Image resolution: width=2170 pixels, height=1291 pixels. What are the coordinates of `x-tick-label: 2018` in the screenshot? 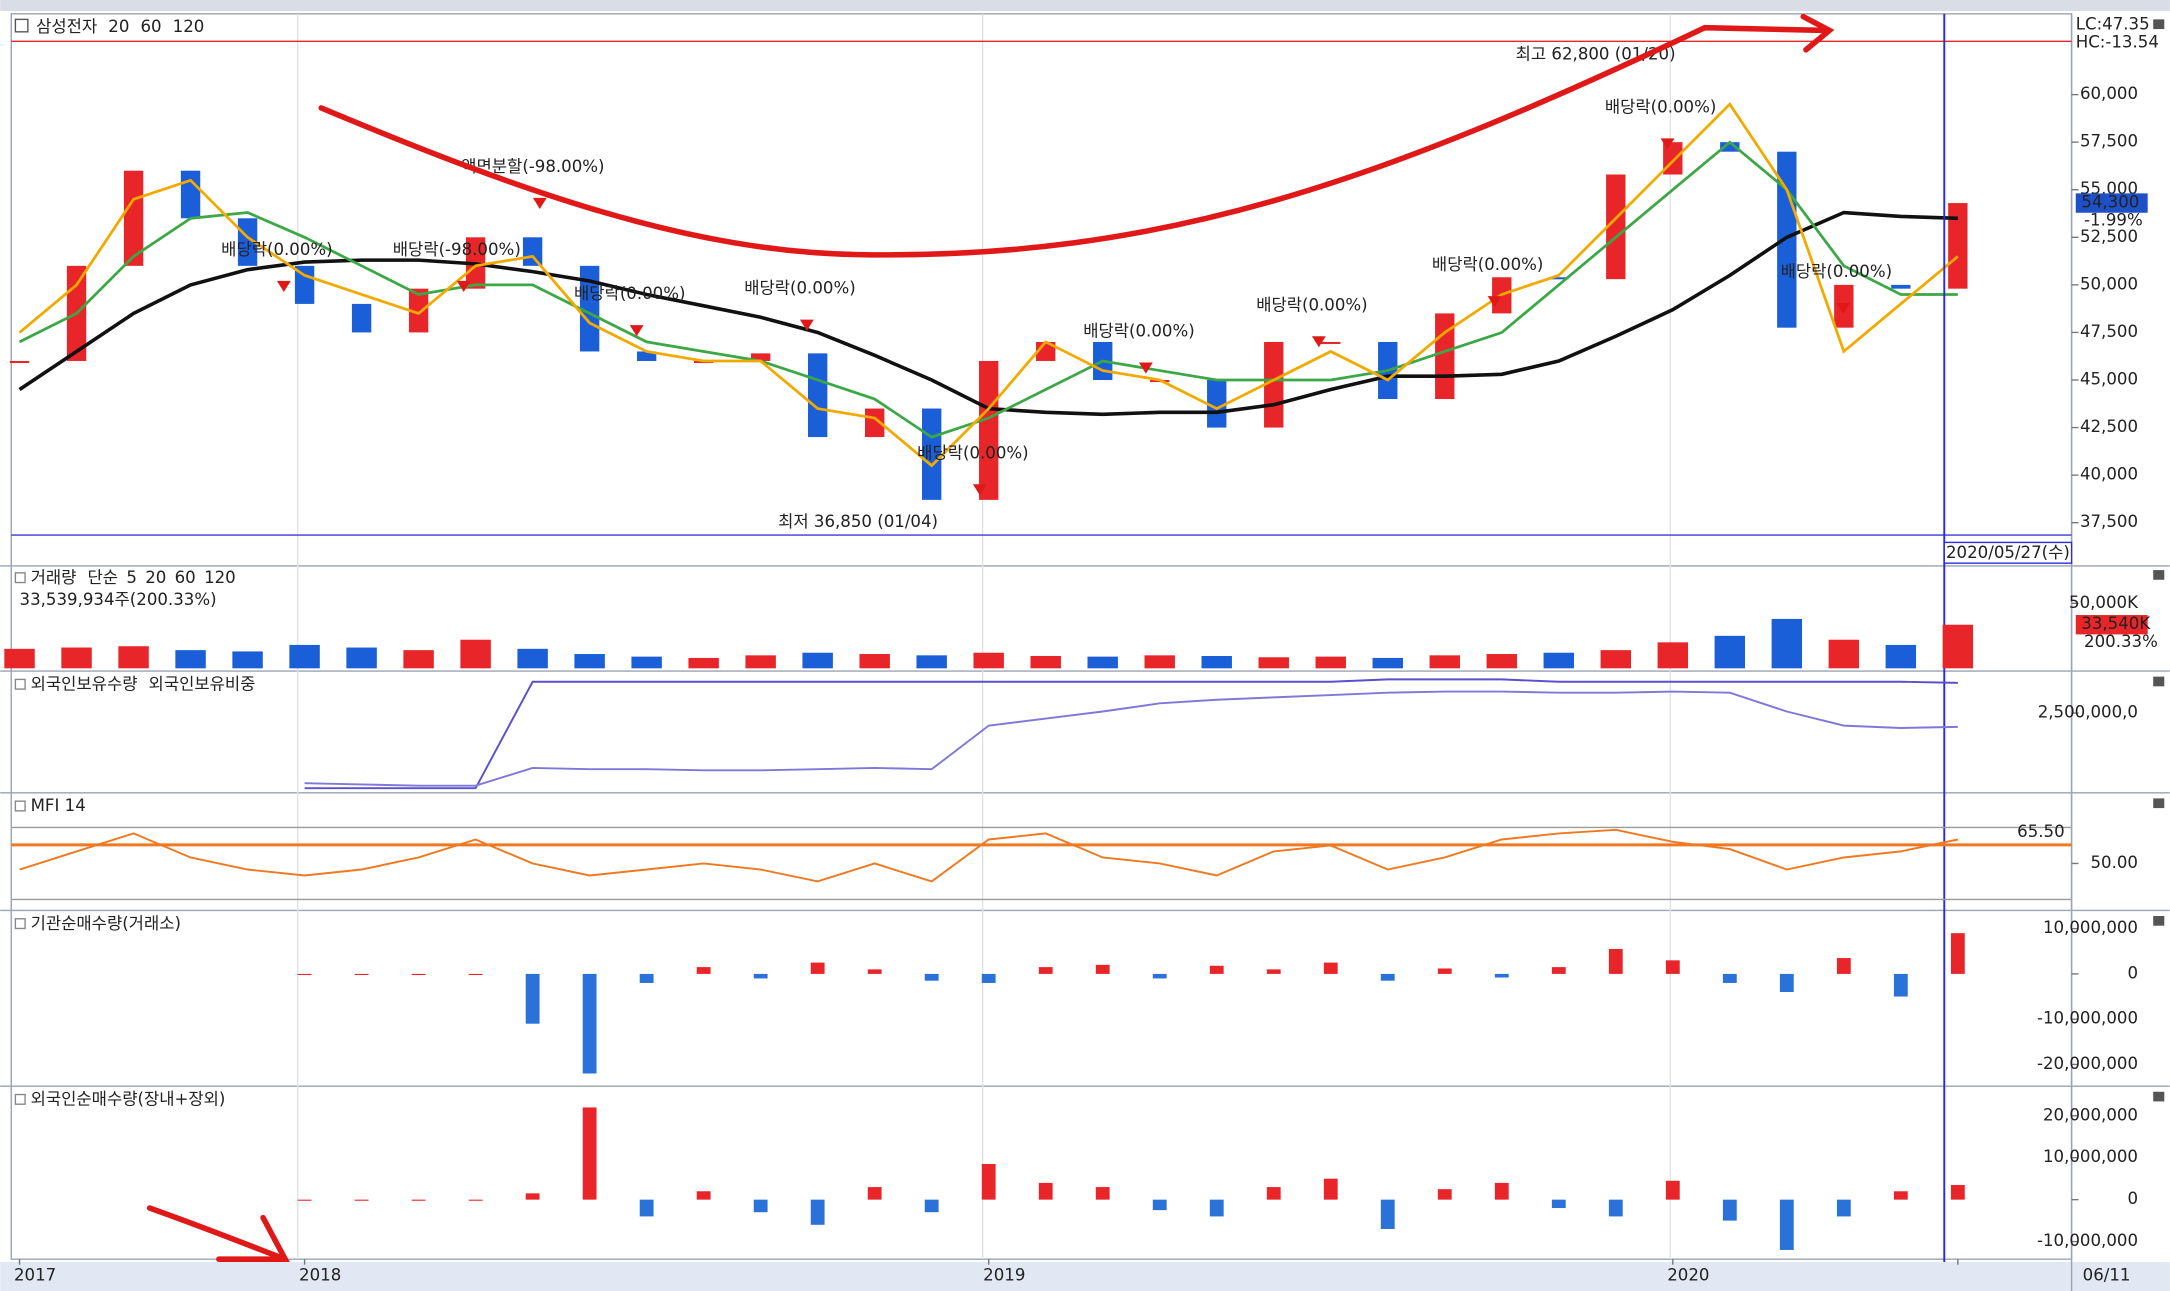 It's located at (320, 1274).